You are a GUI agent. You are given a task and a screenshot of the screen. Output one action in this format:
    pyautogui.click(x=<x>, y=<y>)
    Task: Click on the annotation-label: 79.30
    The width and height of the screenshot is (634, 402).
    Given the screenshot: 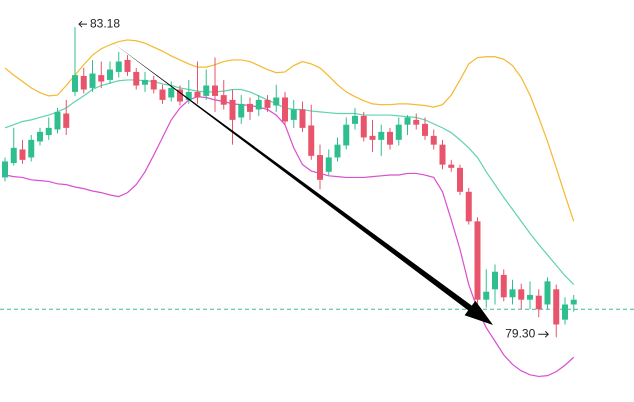 What is the action you would take?
    pyautogui.click(x=520, y=333)
    